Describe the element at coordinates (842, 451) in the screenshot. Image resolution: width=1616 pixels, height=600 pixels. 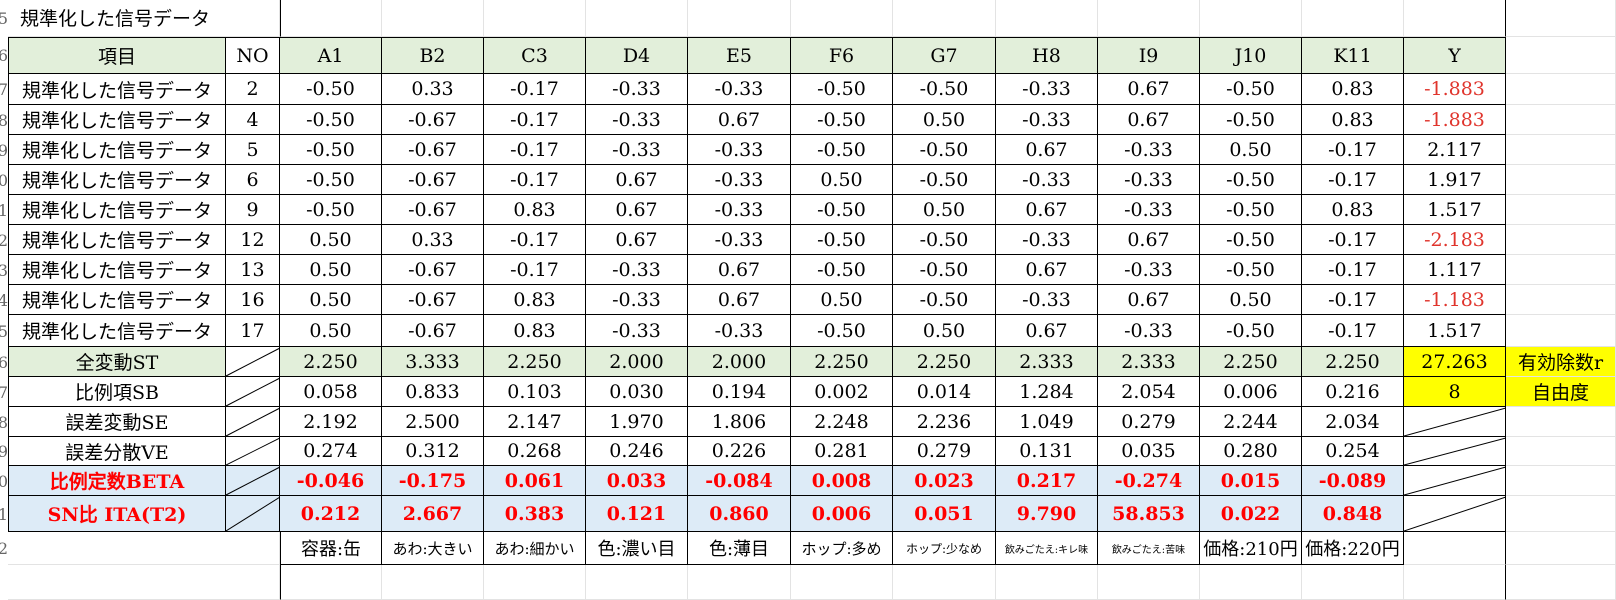
I see `stat-cell: 0.281` at that location.